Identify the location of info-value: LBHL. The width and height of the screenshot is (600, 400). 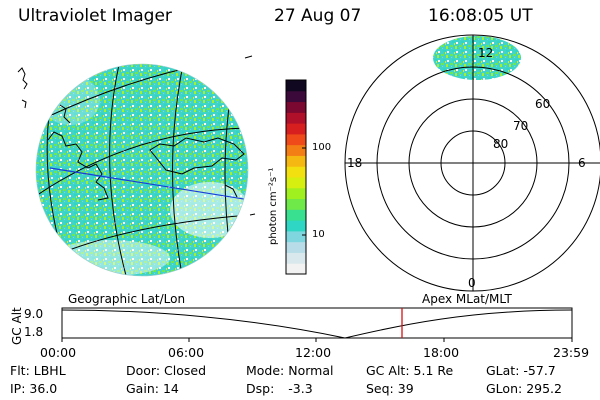
(49, 370).